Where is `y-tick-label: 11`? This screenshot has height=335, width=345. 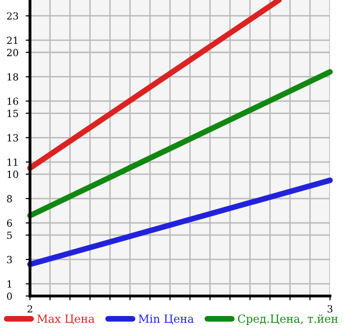 y-tick-label: 11 is located at coordinates (13, 162).